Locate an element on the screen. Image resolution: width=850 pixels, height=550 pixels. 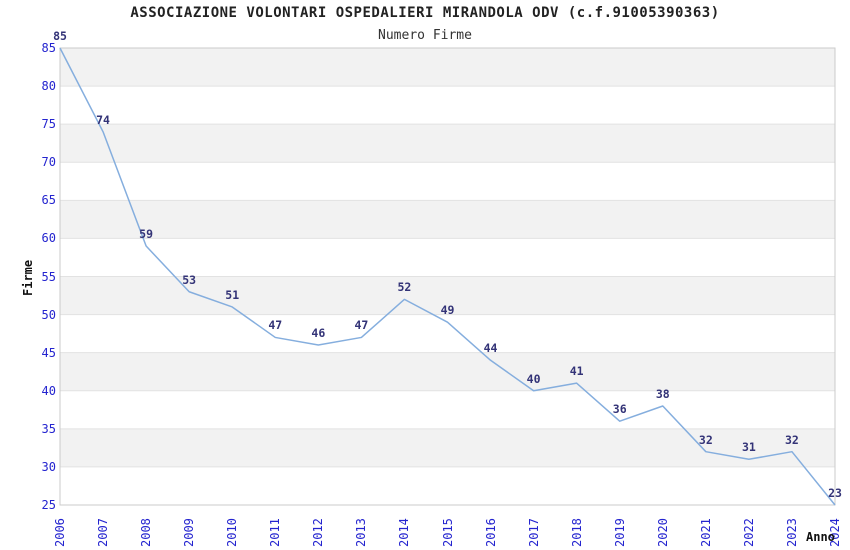
x-tick-label: 2020 is located at coordinates (662, 532).